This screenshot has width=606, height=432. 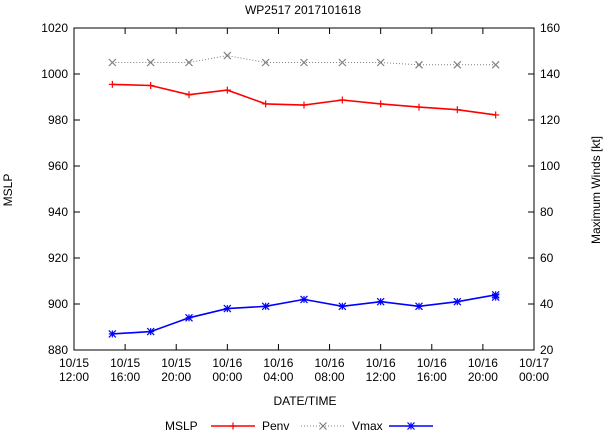 What do you see at coordinates (547, 304) in the screenshot?
I see `y-right-tick-label: 40` at bounding box center [547, 304].